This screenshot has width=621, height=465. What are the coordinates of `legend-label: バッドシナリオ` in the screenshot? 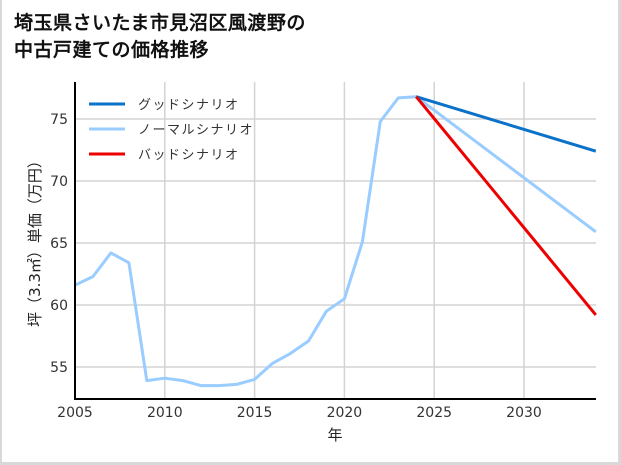 It's located at (189, 155).